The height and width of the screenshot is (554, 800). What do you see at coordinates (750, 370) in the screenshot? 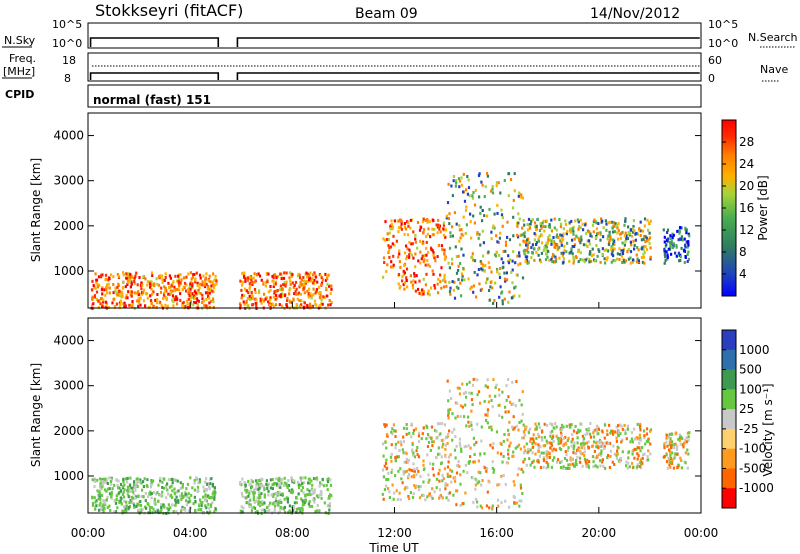
I see `cb-tick-label: 500` at bounding box center [750, 370].